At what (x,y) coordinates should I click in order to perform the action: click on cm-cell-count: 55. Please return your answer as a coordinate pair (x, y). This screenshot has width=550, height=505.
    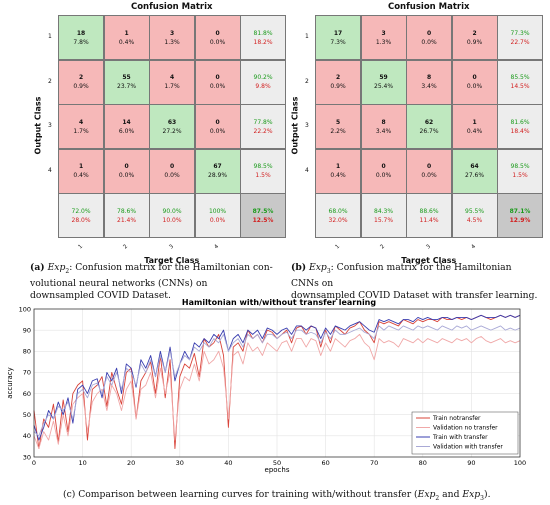
    Looking at the image, I should click on (126, 78).